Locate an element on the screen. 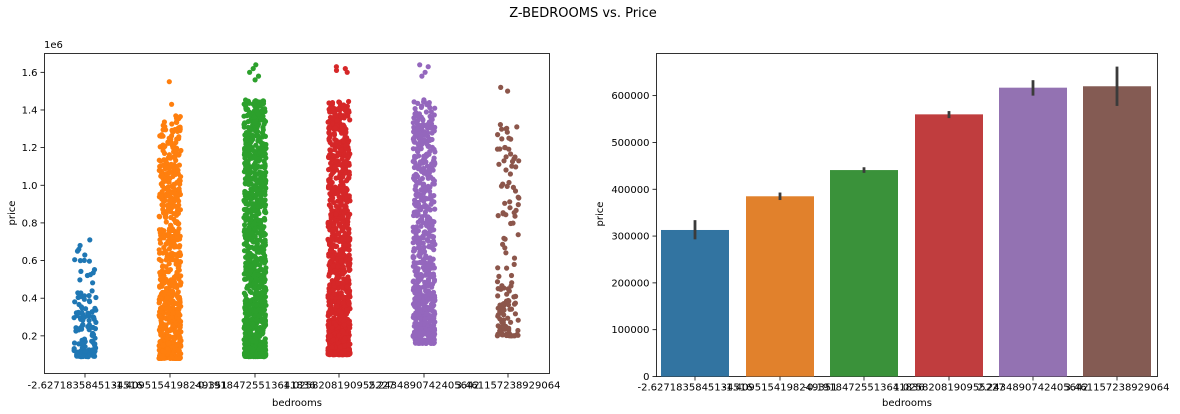  strip-x-tick-label: 2.2434890742405642 is located at coordinates (423, 386).